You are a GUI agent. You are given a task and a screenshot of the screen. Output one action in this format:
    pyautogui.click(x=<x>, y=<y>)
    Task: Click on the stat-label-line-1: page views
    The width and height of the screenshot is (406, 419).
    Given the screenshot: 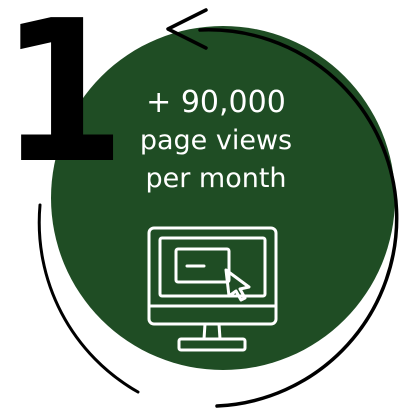 What is the action you would take?
    pyautogui.click(x=216, y=140)
    